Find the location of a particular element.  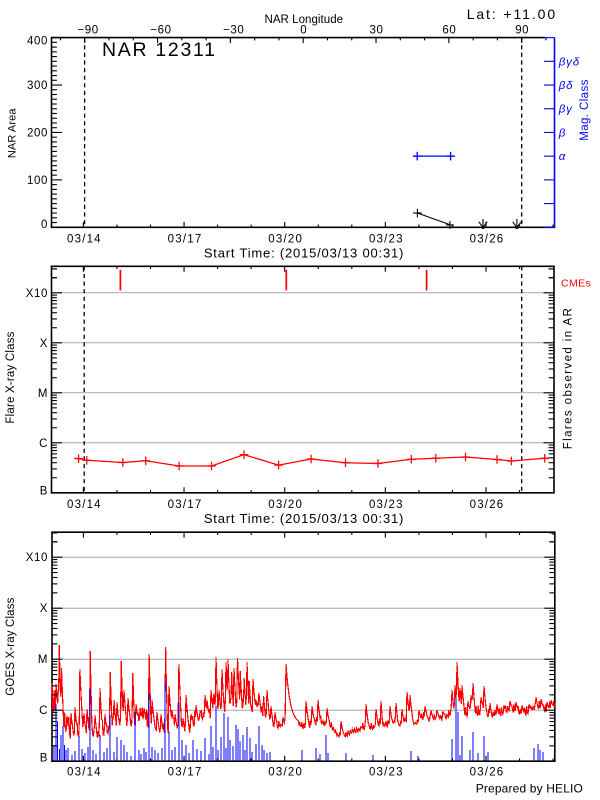

svg-text: Prepared by HELIO is located at coordinates (529, 788).